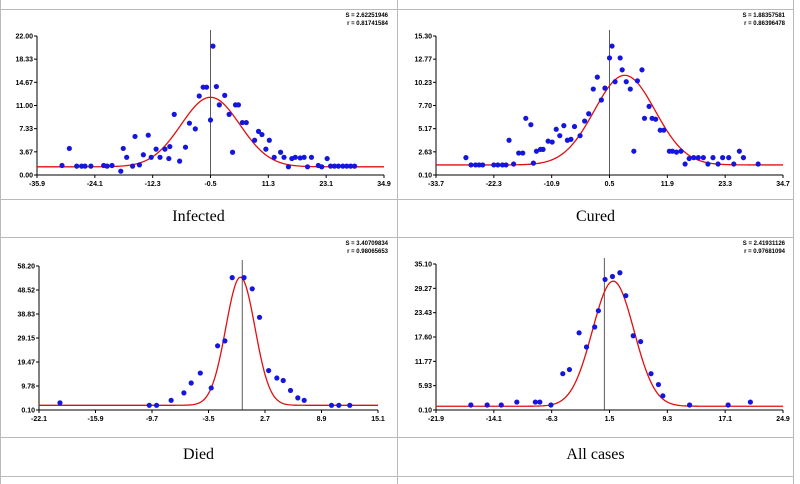 The image size is (800, 484). I want to click on stat-s-value: S = 1.88357581, so click(763, 16).